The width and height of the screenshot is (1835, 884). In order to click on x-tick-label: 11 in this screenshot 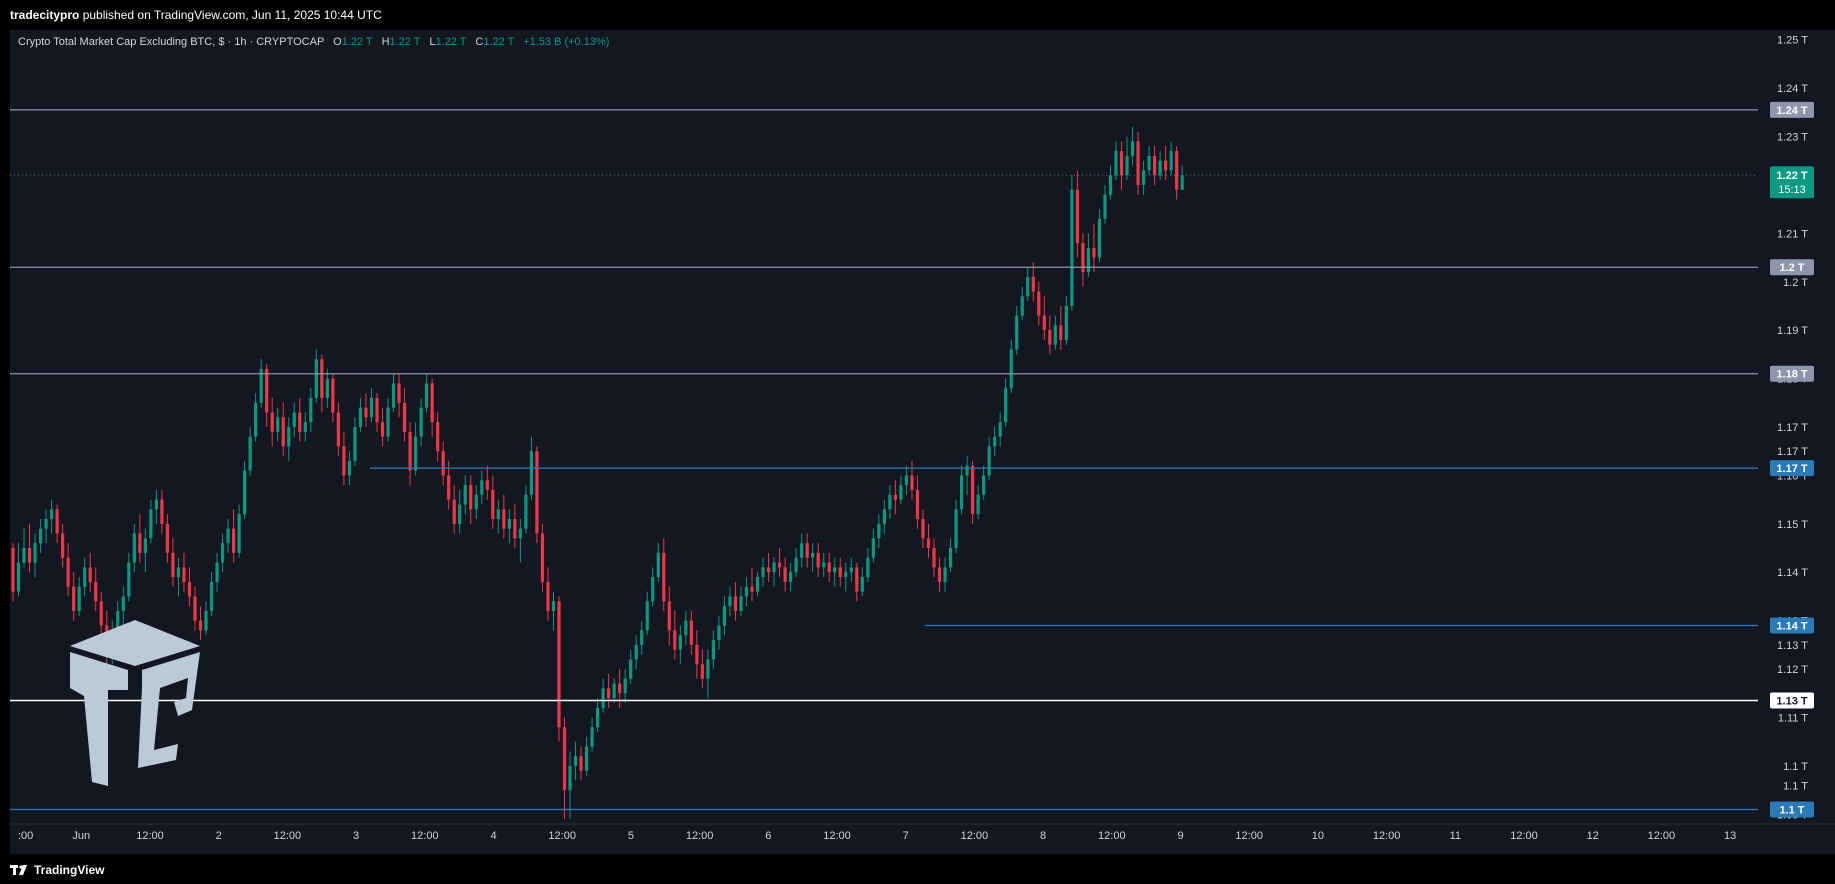, I will do `click(1455, 836)`.